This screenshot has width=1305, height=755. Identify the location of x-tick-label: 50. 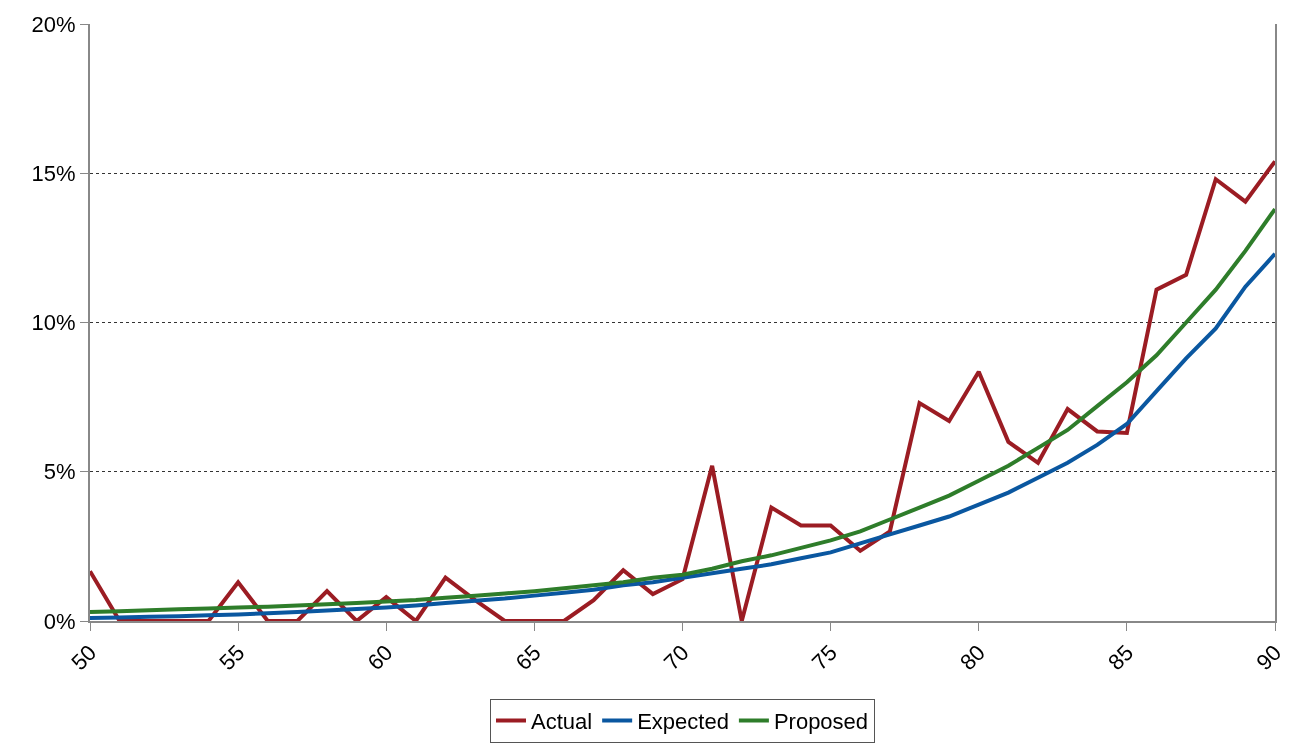
(84, 658).